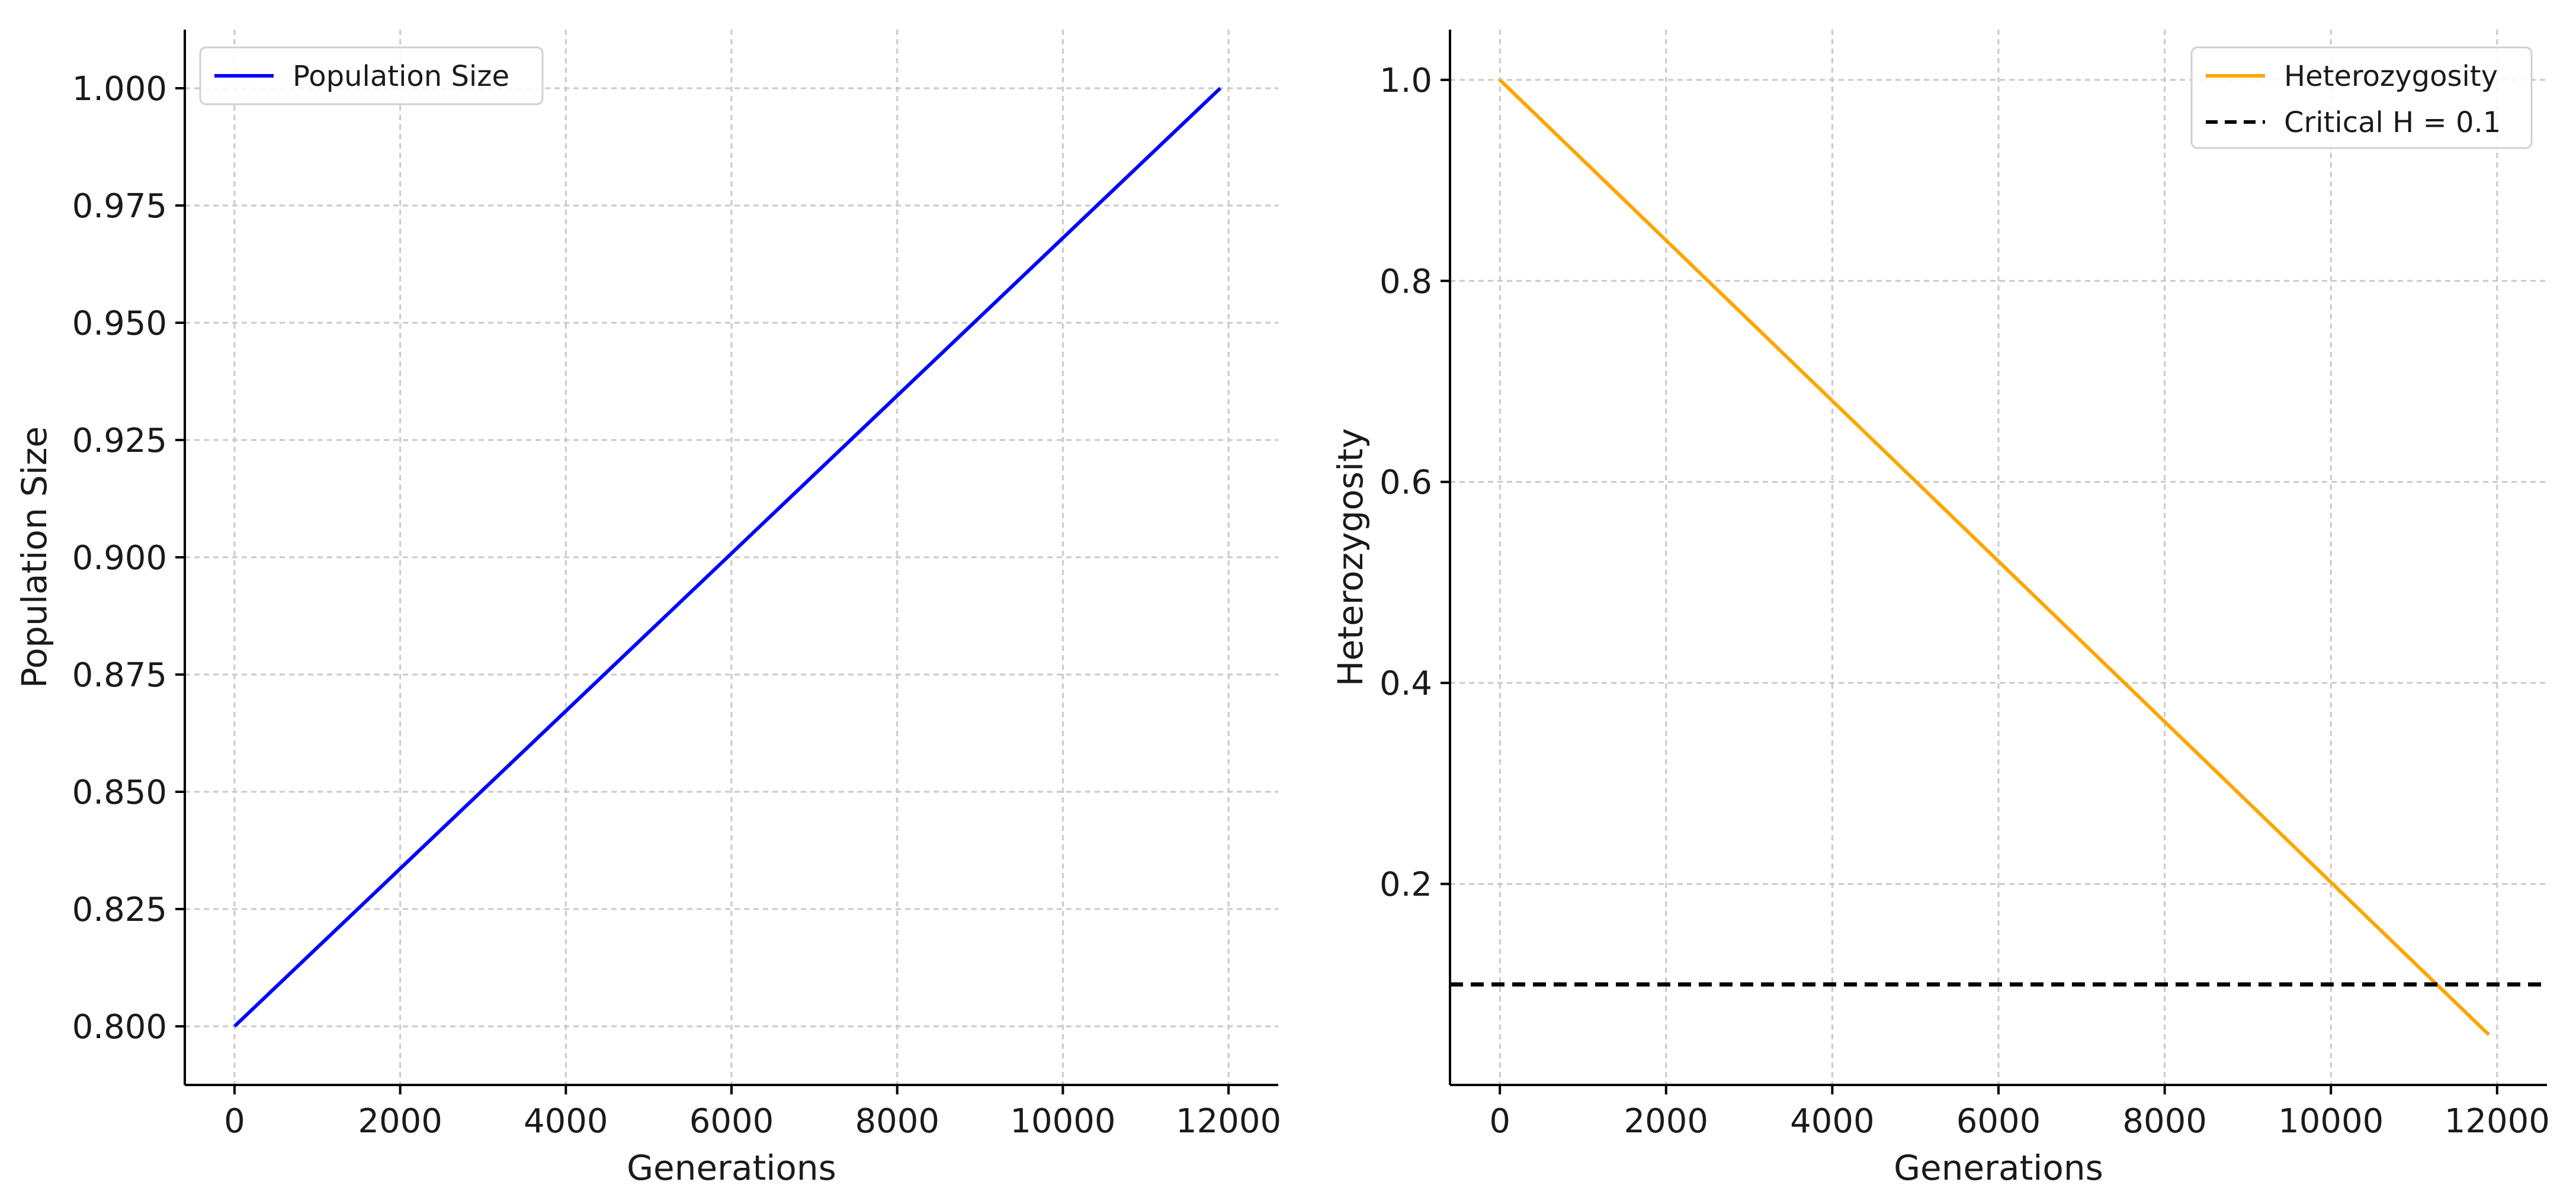  What do you see at coordinates (1406, 683) in the screenshot?
I see `y-tick-label: 0.4` at bounding box center [1406, 683].